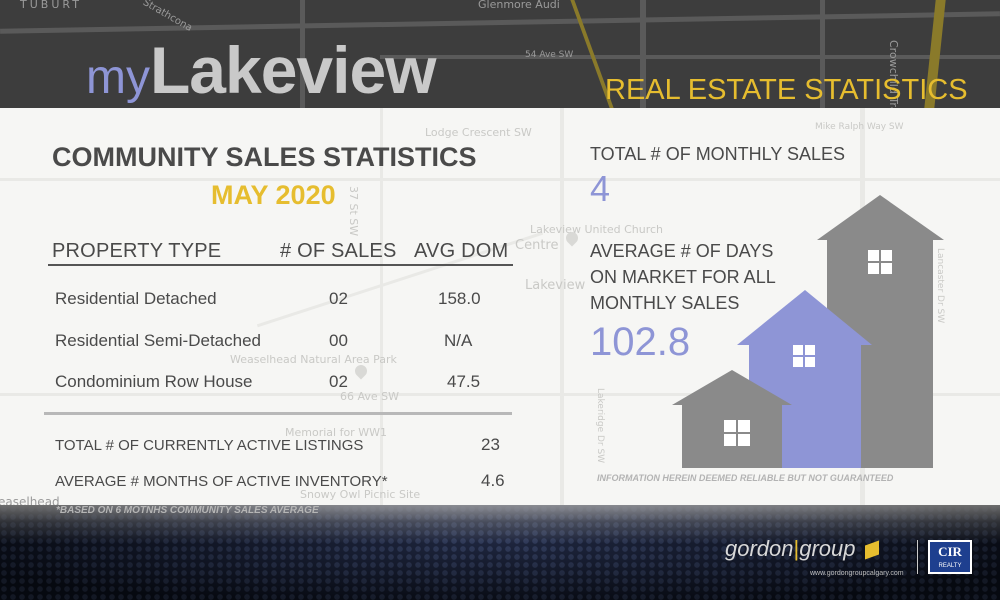 The height and width of the screenshot is (600, 1000). Describe the element at coordinates (336, 432) in the screenshot. I see `map-label: Memorial for WW1` at that location.